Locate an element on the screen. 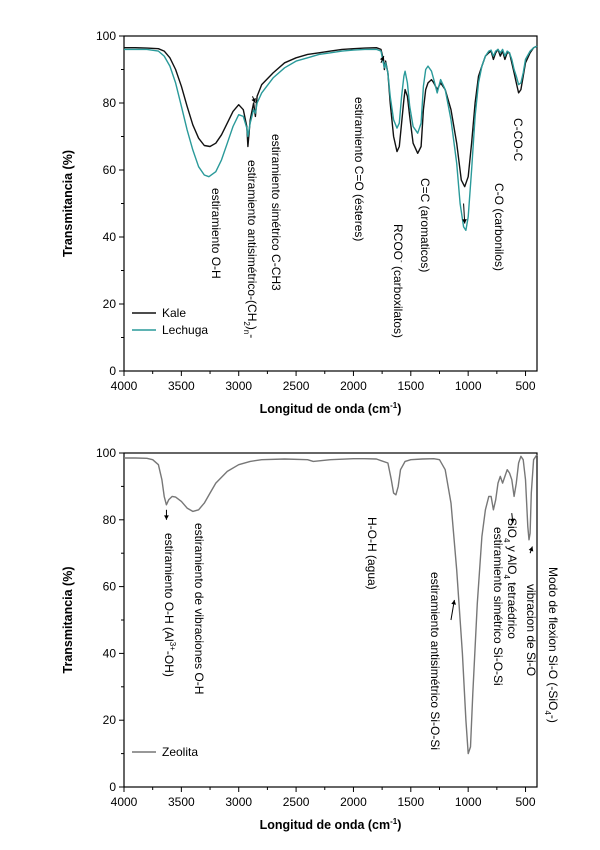  annotation-text: SiO is located at coordinates (512, 528).